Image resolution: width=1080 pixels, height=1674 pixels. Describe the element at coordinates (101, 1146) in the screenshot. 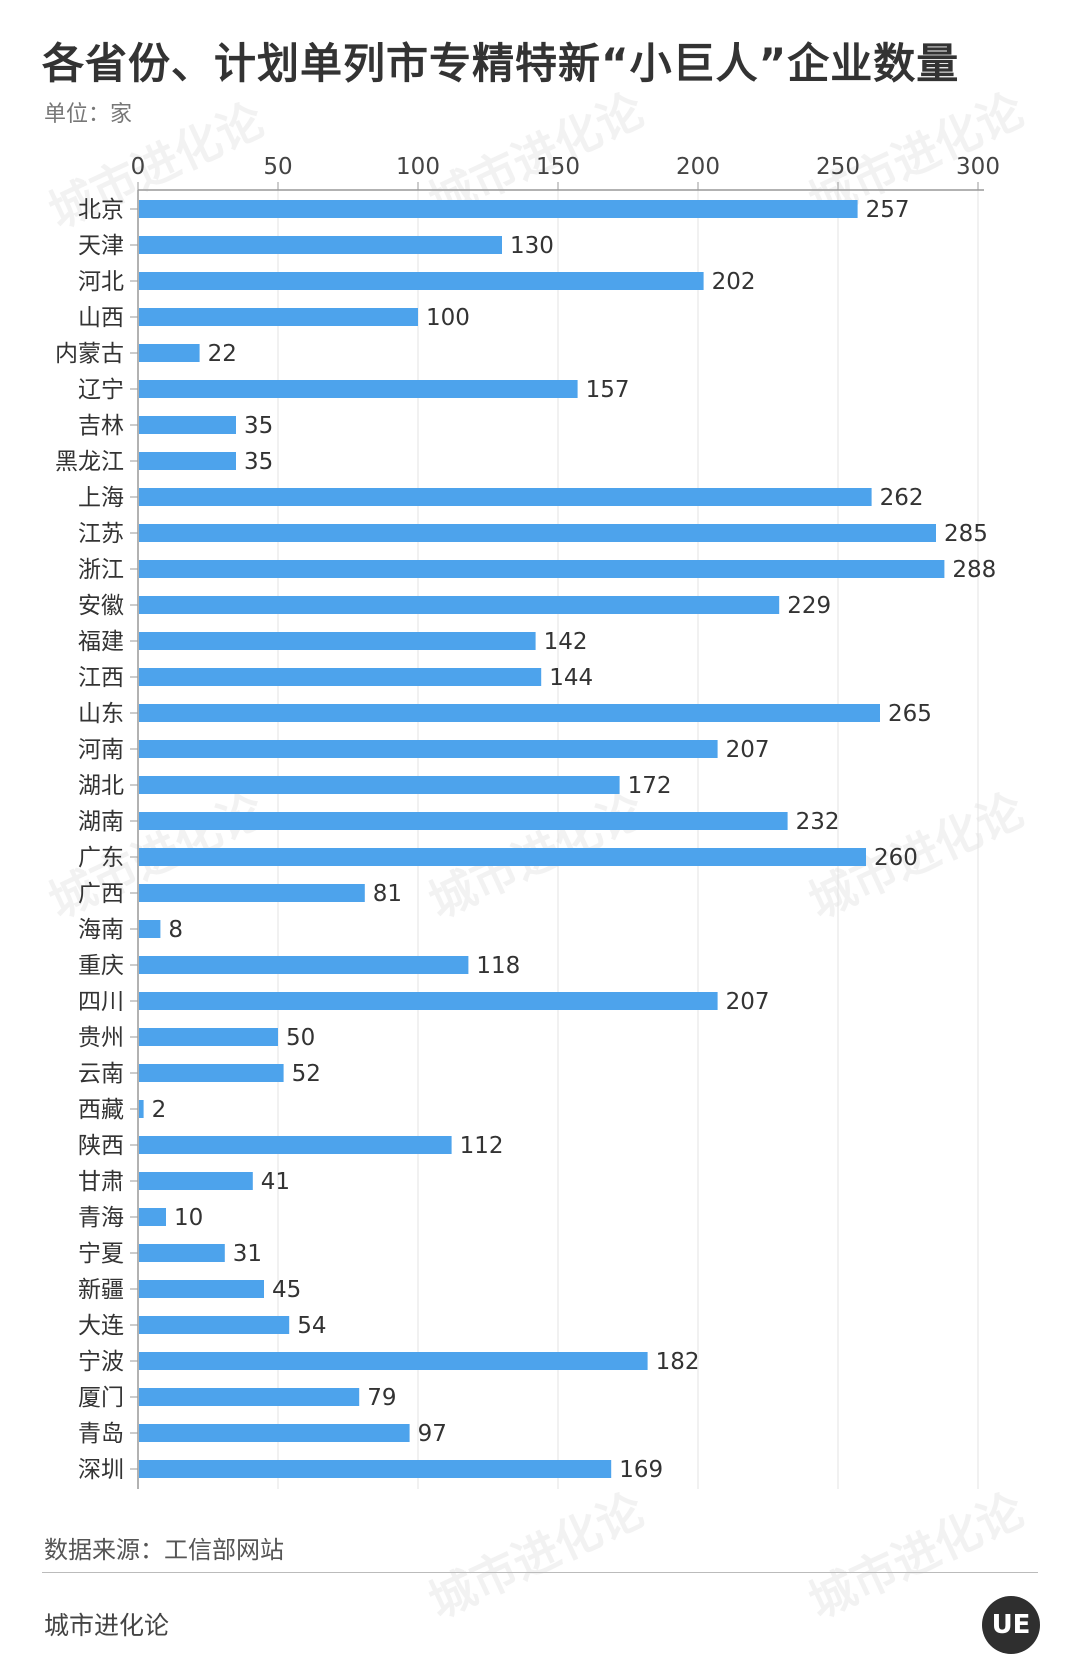

I see `category-label: 陕西` at that location.